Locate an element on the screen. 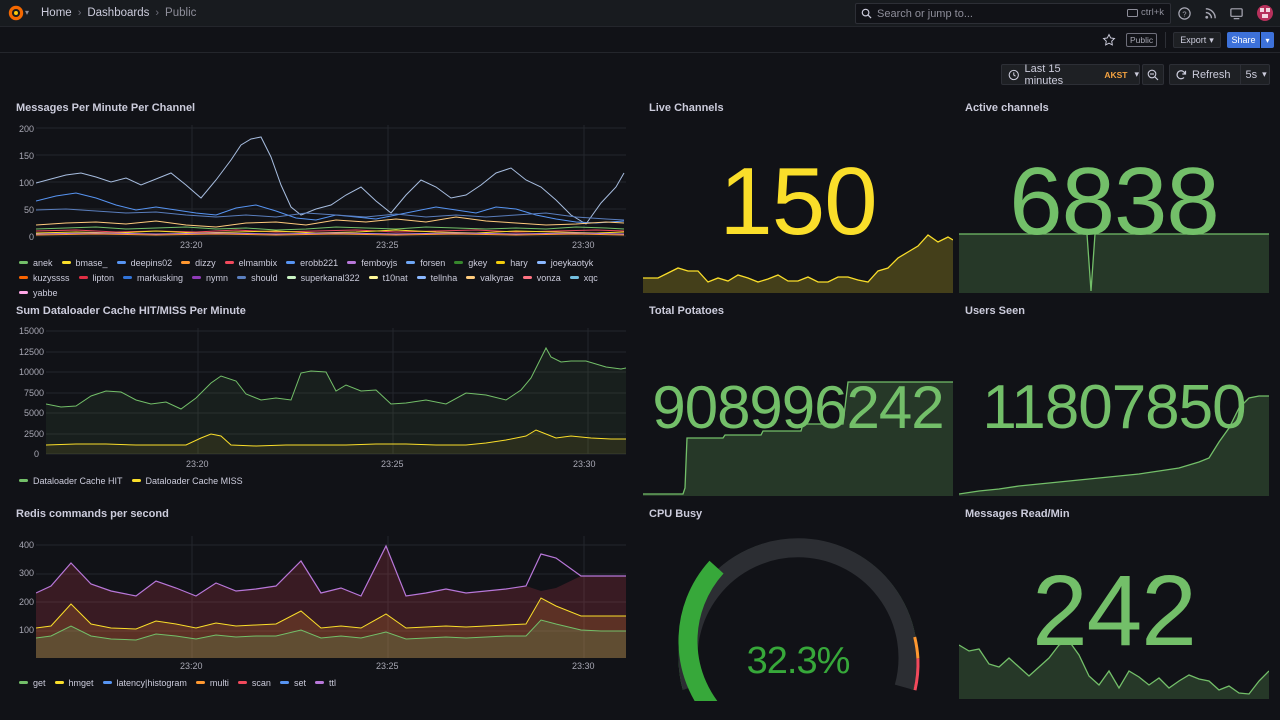  legend-item: vonza is located at coordinates (541, 277).